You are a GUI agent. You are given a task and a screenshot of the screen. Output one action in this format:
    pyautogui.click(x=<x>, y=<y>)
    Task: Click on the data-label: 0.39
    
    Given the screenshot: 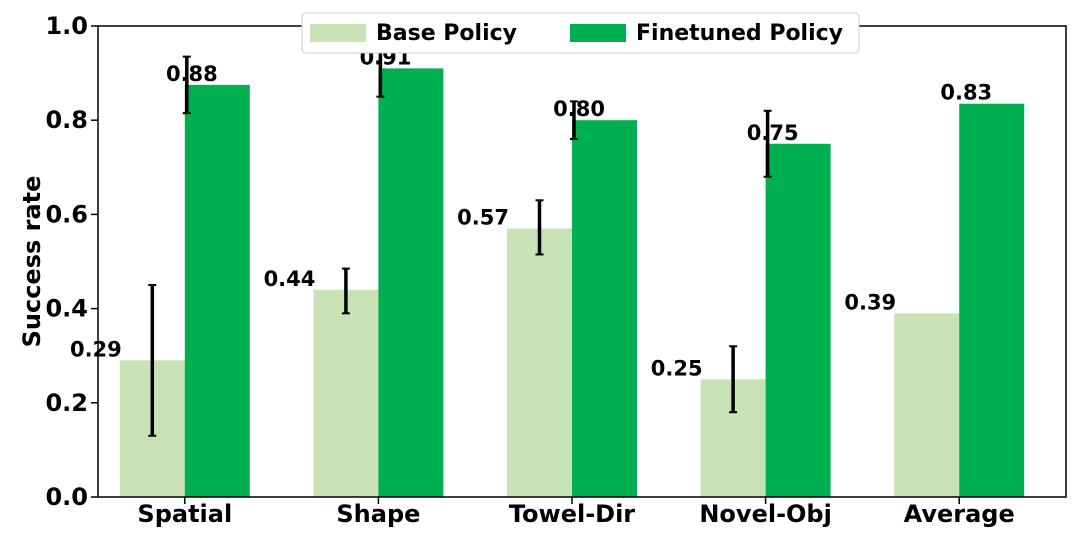 What is the action you would take?
    pyautogui.click(x=870, y=302)
    